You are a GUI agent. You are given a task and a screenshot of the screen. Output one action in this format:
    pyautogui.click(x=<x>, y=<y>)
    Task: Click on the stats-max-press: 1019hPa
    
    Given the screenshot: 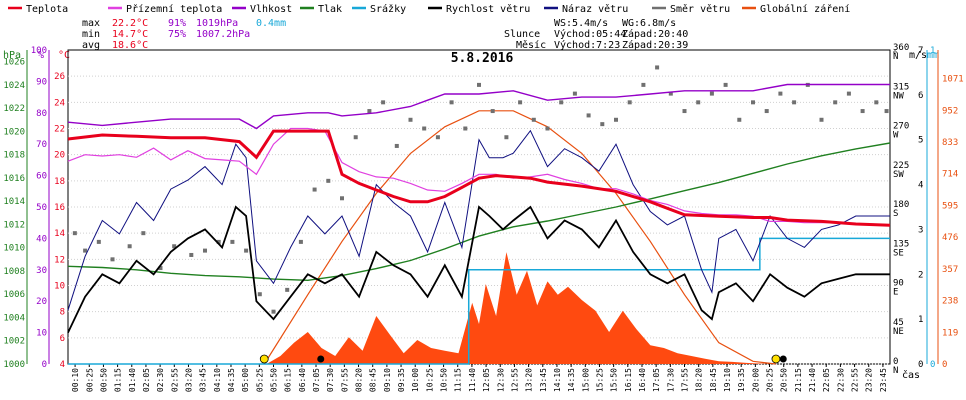 What is the action you would take?
    pyautogui.click(x=217, y=23)
    